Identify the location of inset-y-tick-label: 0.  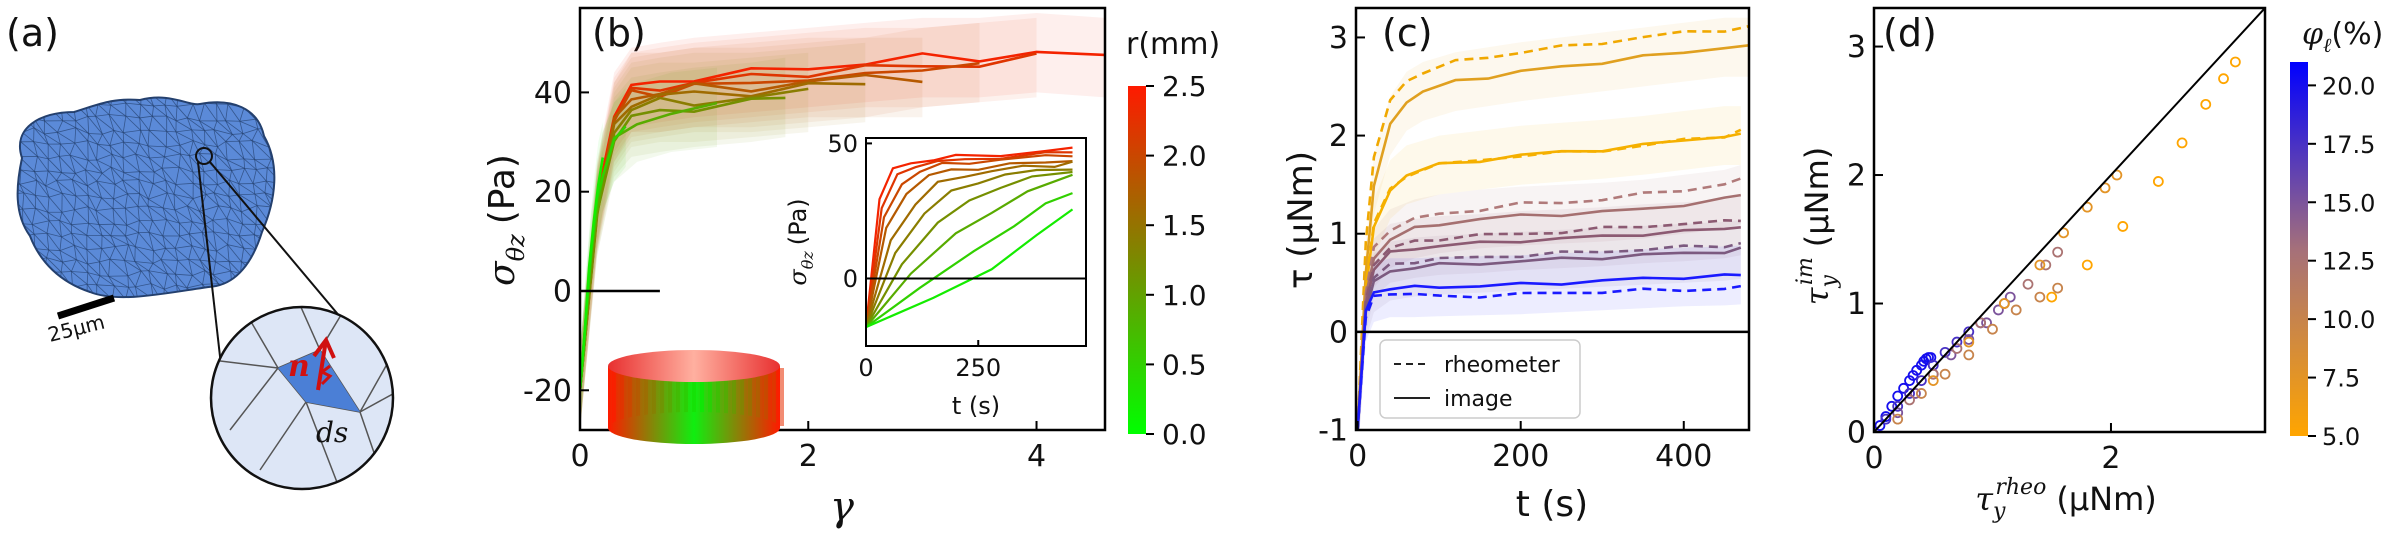
(850, 279).